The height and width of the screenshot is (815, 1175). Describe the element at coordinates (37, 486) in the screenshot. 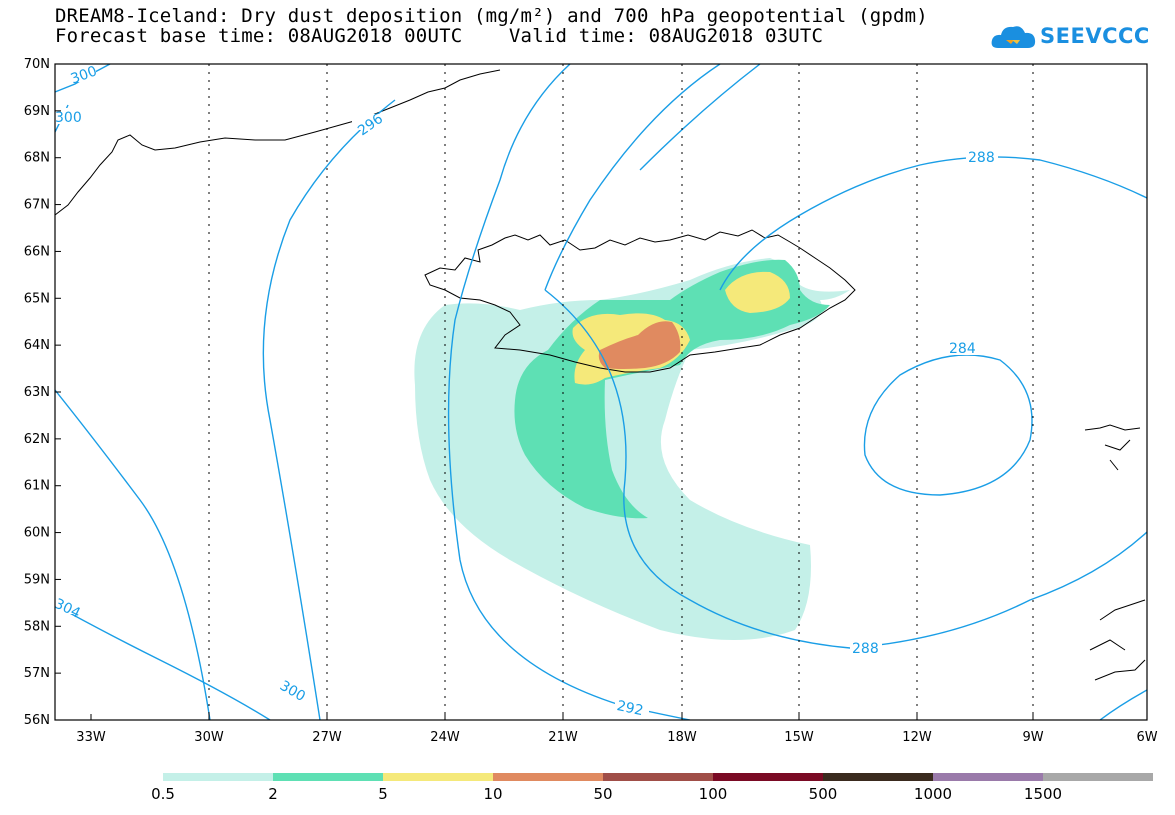

I see `lat-tick-label: 61N` at that location.